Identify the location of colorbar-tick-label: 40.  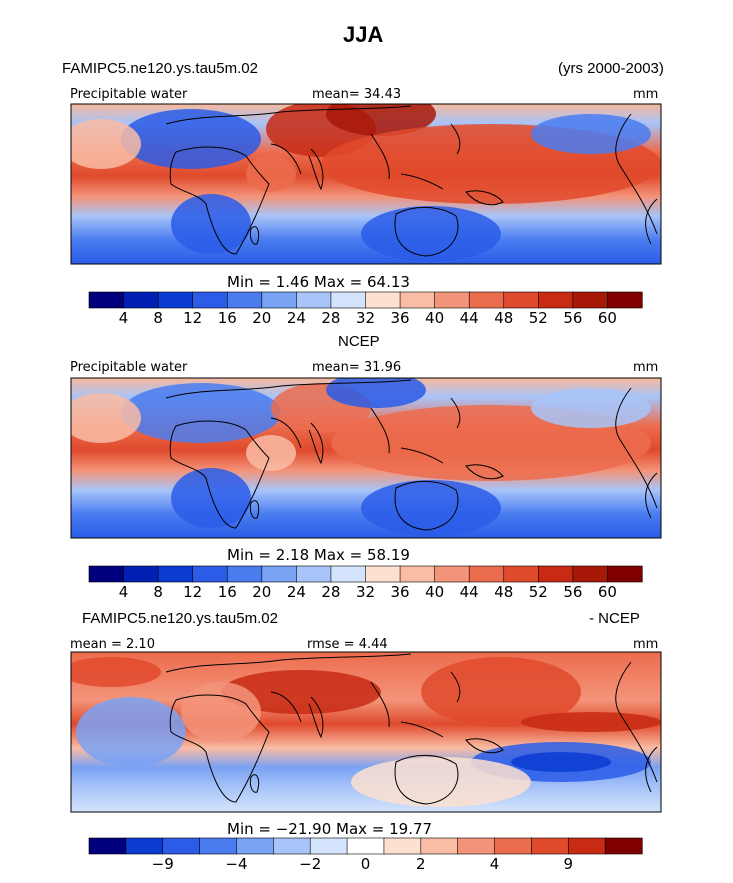
(435, 592).